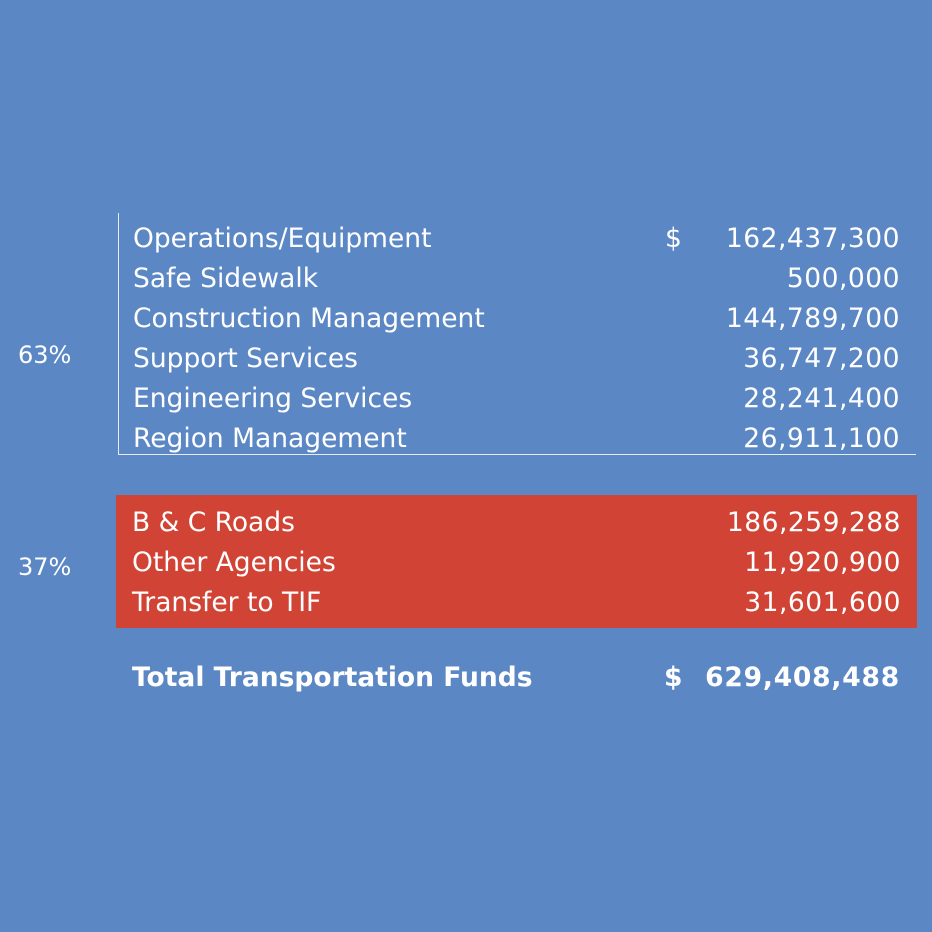  Describe the element at coordinates (516, 239) in the screenshot. I see `table-row: Operations/Equipment $ 162,437,300` at that location.